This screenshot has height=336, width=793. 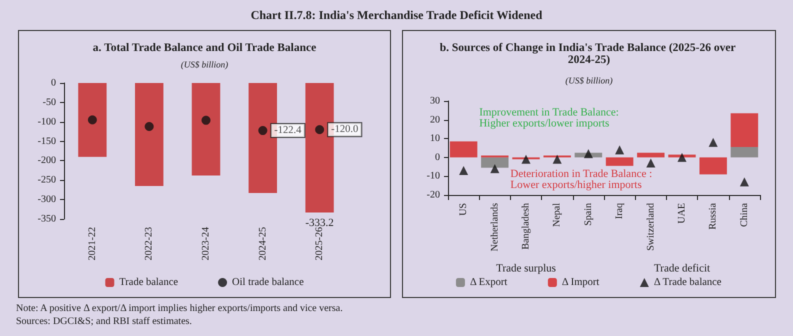 What do you see at coordinates (179, 308) in the screenshot?
I see `text: Note: A positive Δ export/Δ import implies higher exports/imports and vice versa.` at bounding box center [179, 308].